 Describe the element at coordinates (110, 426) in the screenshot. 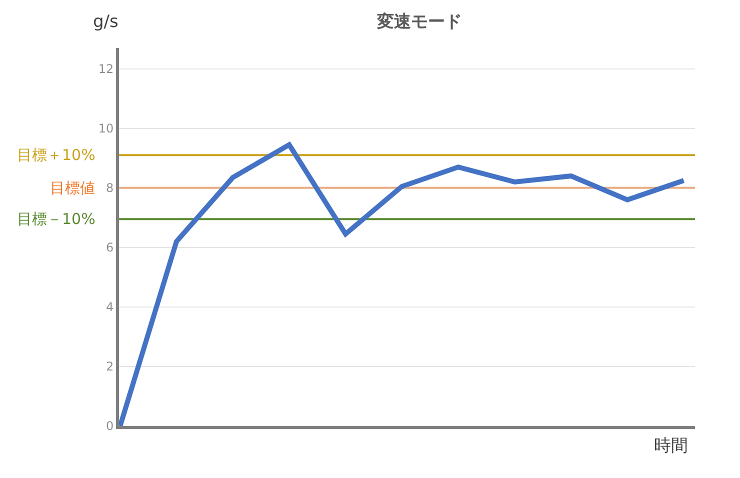

I see `y-tick-label: 0` at that location.